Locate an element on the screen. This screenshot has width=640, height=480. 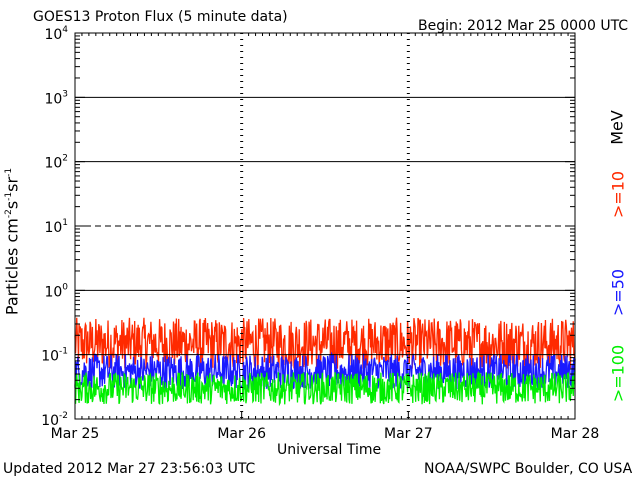
y-tick-label: 10⁻² is located at coordinates (54, 420).